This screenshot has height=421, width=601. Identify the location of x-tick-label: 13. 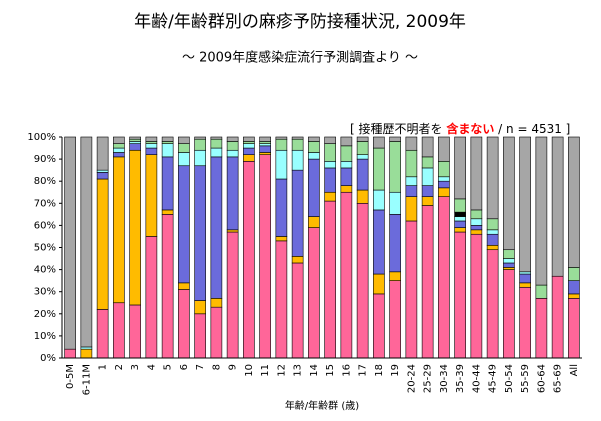
(298, 370).